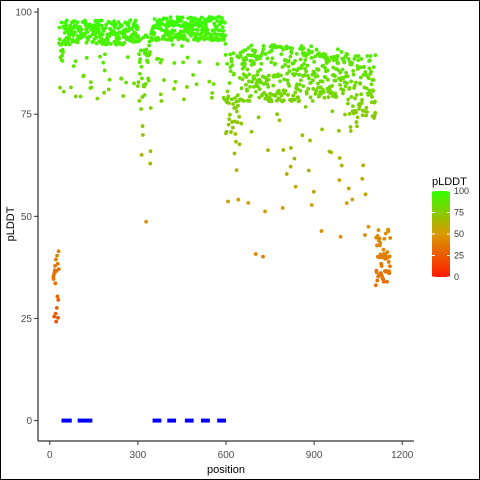  Describe the element at coordinates (459, 213) in the screenshot. I see `legend-tick-label: 75` at that location.